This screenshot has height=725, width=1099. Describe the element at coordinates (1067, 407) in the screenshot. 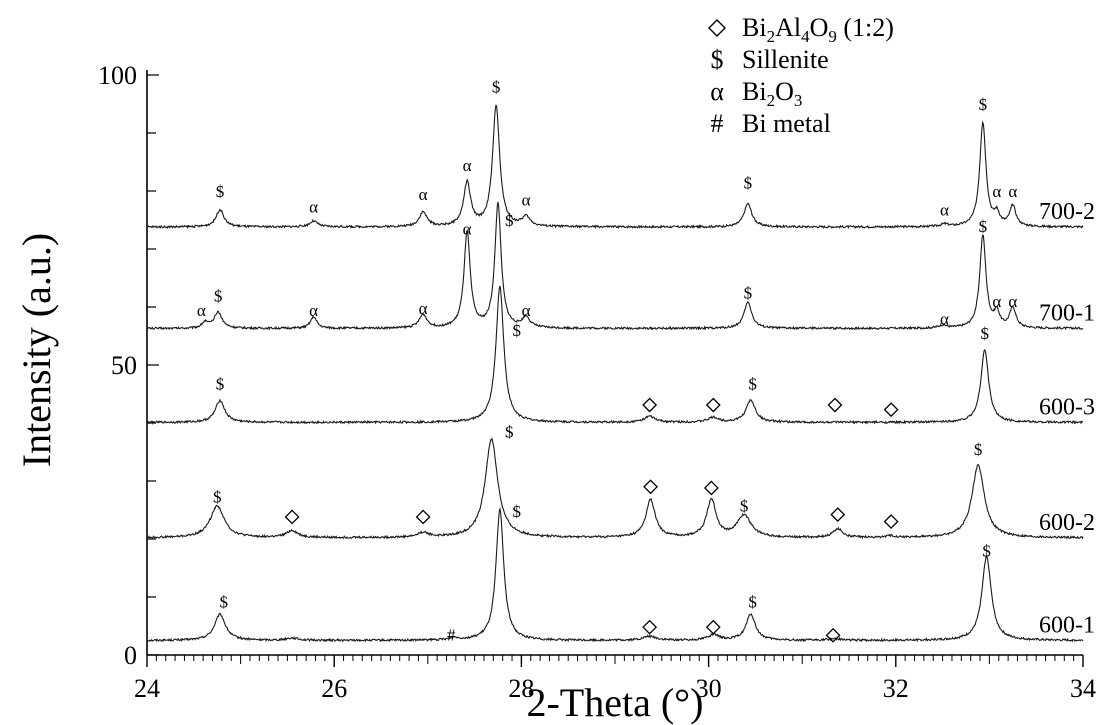

I see `series-label: 600-3` at that location.